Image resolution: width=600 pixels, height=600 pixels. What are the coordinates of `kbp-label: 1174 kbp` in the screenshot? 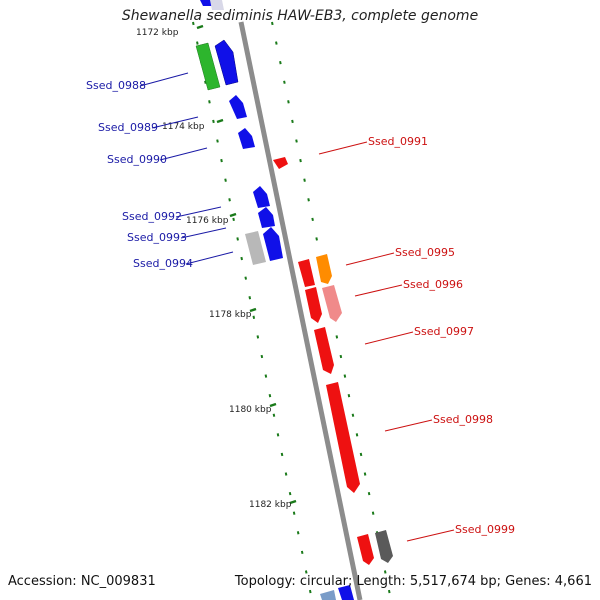 It's located at (183, 127).